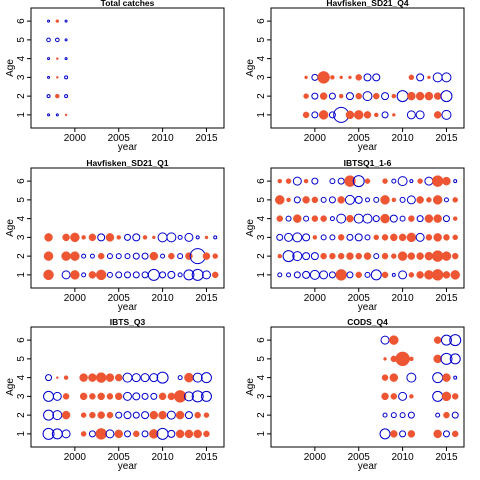  What do you see at coordinates (261, 58) in the screenshot?
I see `y-tick-label: 4` at bounding box center [261, 58].